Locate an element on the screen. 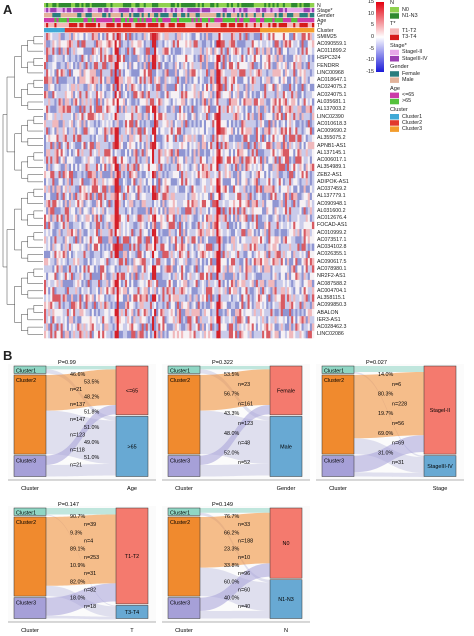  panel-a-letter: A is located at coordinates (8, 9).